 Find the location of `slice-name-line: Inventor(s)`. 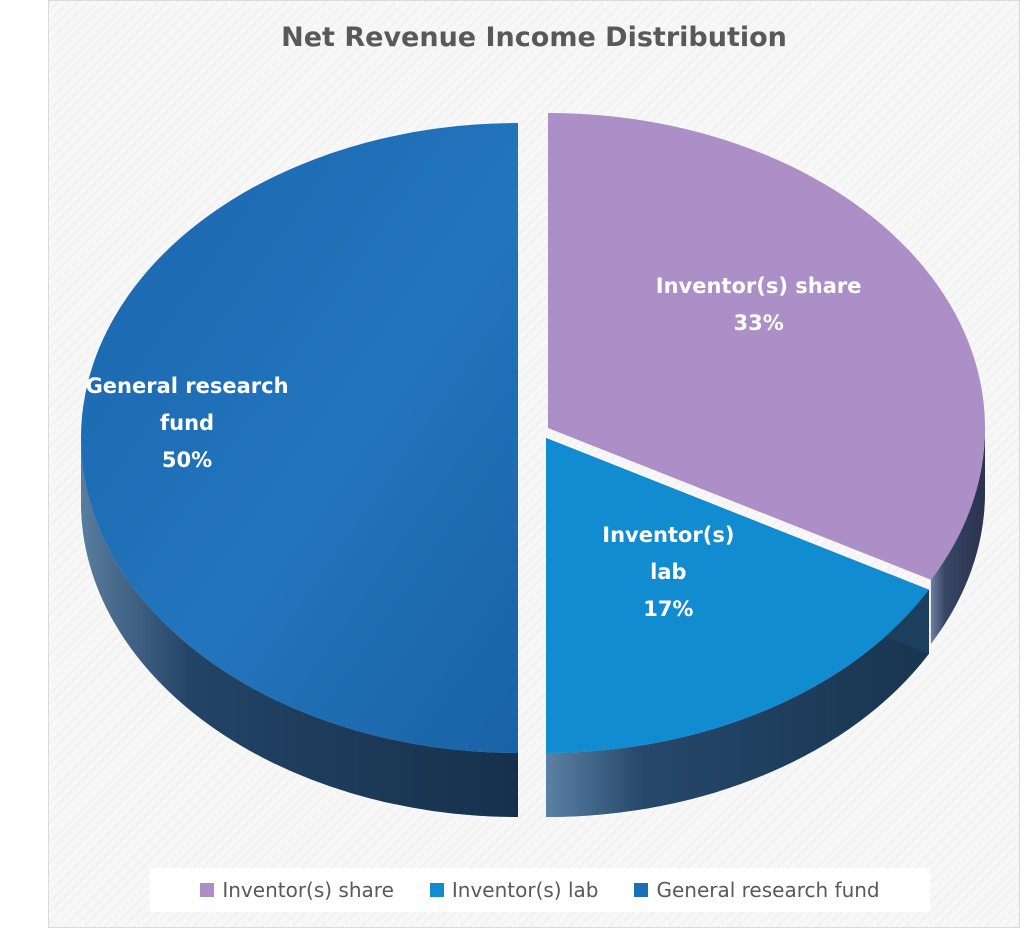

slice-name-line: Inventor(s) is located at coordinates (668, 535).